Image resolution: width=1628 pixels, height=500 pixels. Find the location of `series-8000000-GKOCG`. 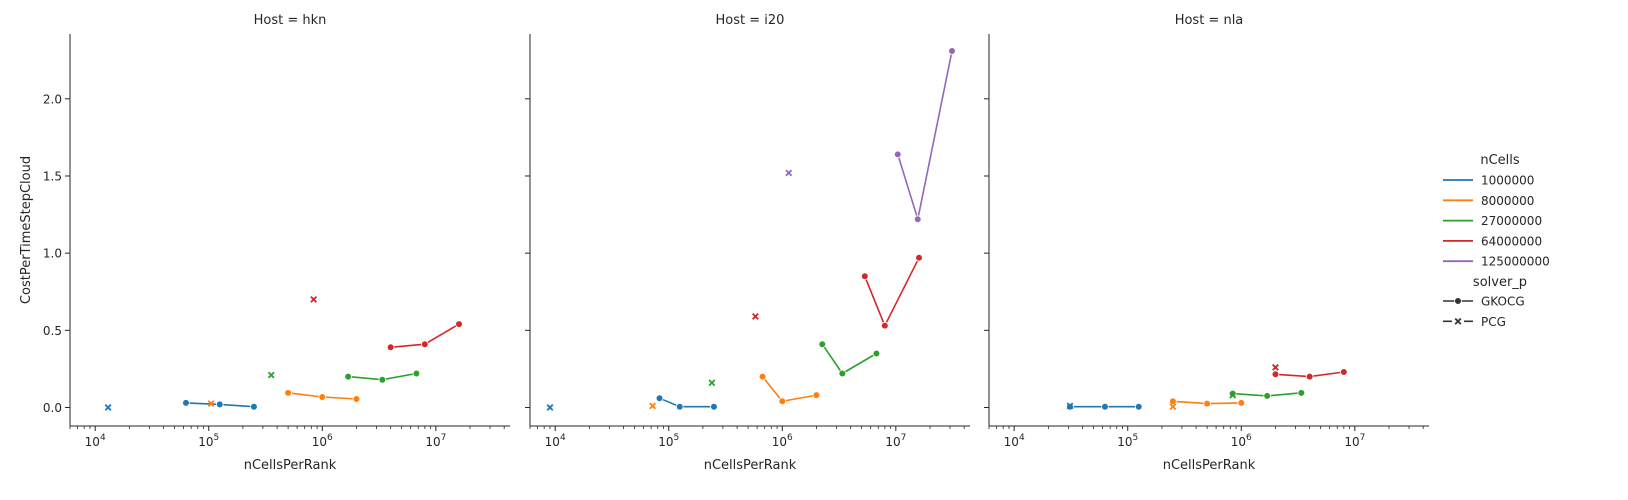

series-8000000-GKOCG is located at coordinates (789, 389).